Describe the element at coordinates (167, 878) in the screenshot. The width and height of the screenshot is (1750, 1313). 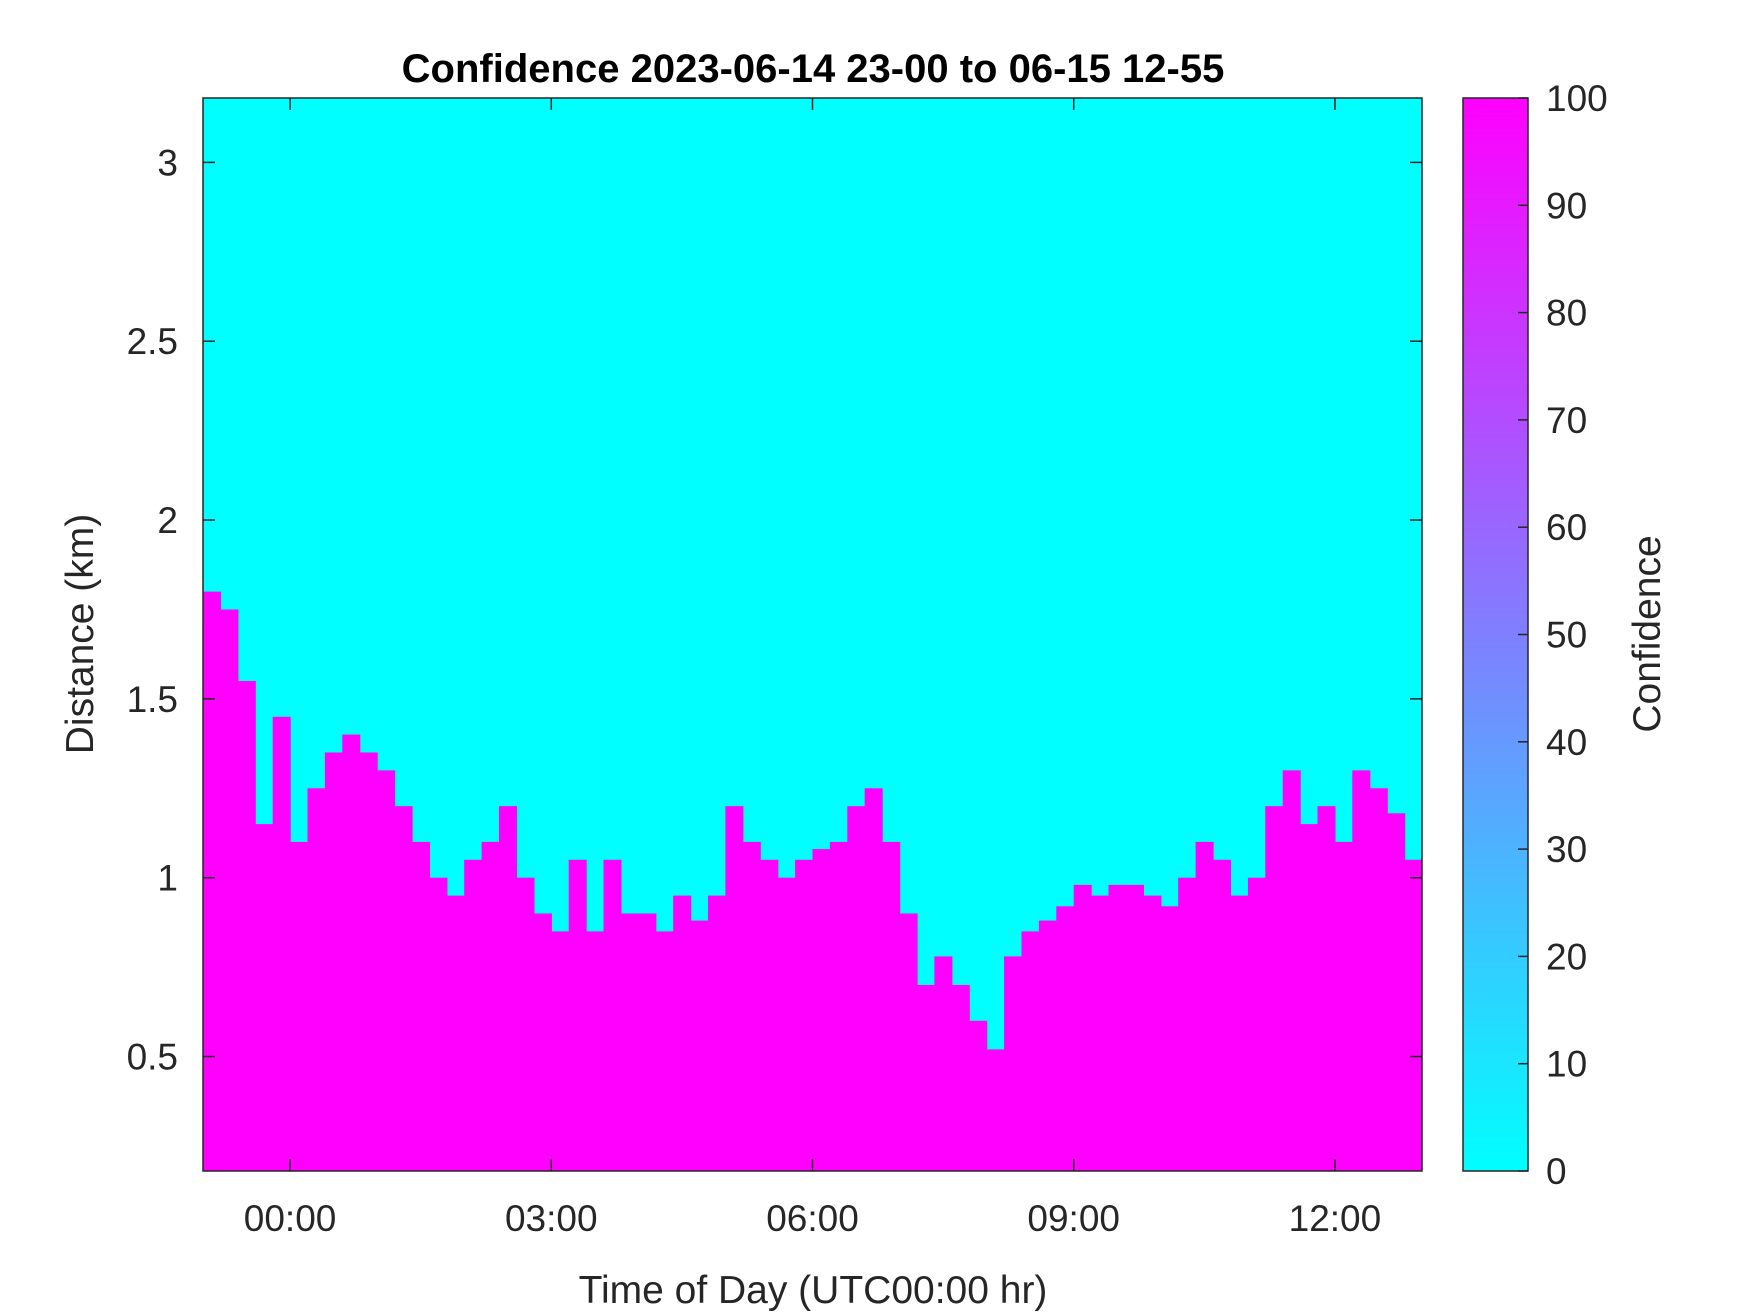
I see `y-tick-label: 1` at that location.